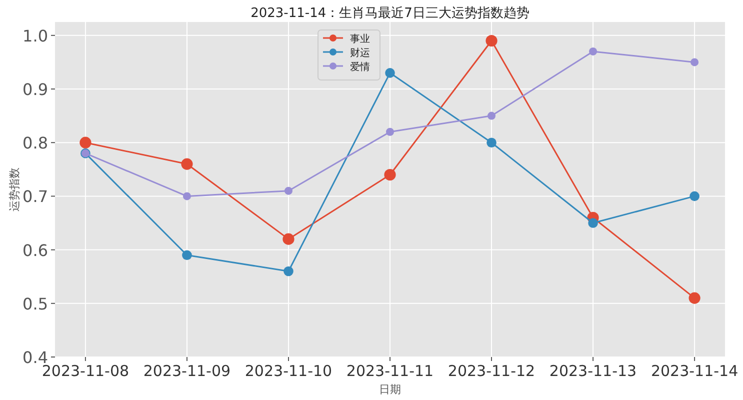 The image size is (743, 400). Describe the element at coordinates (288, 371) in the screenshot. I see `x-tick-label: 2023-11-10` at that location.